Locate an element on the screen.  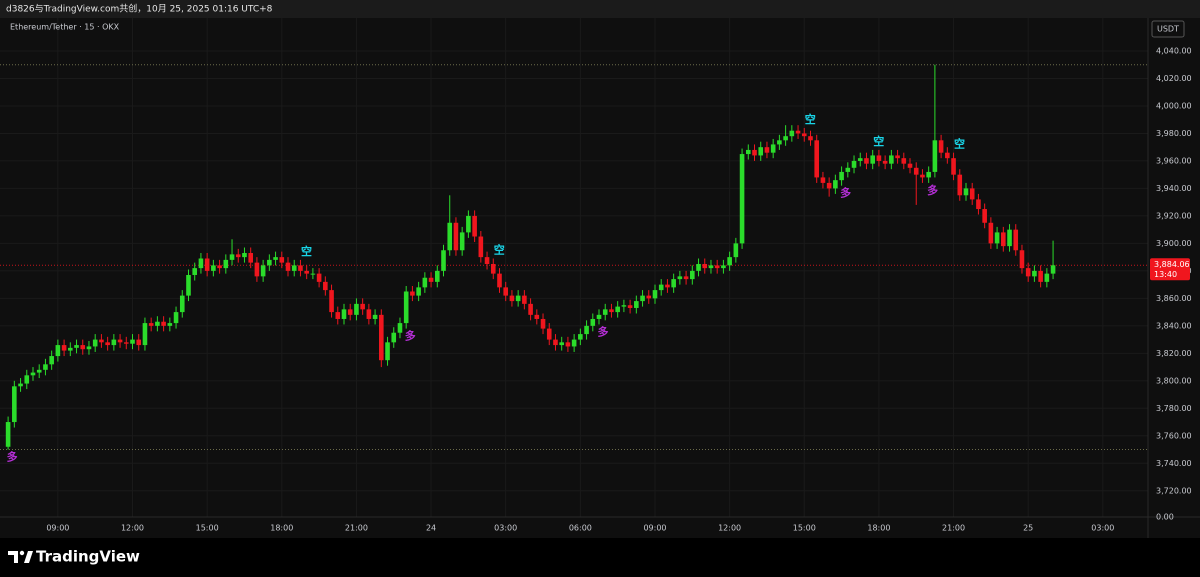
x-tick-label: 18:00 is located at coordinates (878, 528).